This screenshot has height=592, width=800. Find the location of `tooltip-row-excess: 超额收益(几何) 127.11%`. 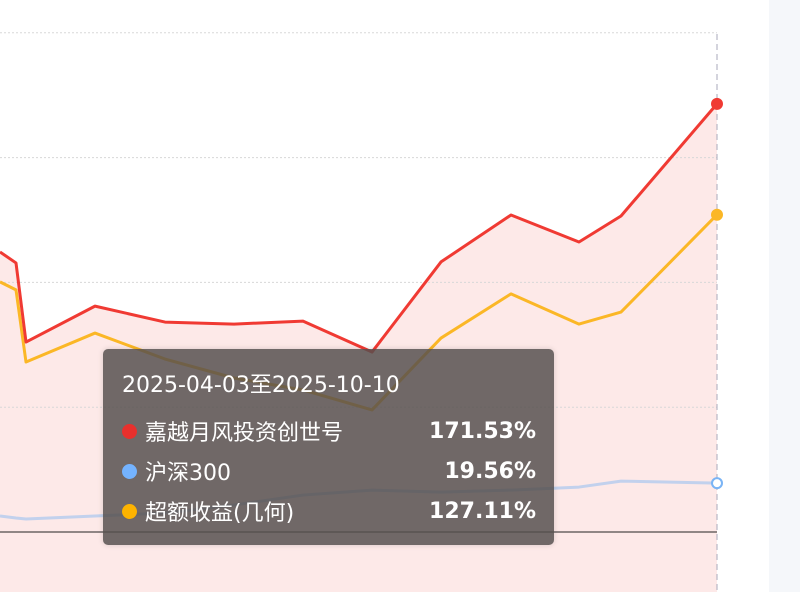

tooltip-row-excess: 超额收益(几何) 127.11% is located at coordinates (329, 511).